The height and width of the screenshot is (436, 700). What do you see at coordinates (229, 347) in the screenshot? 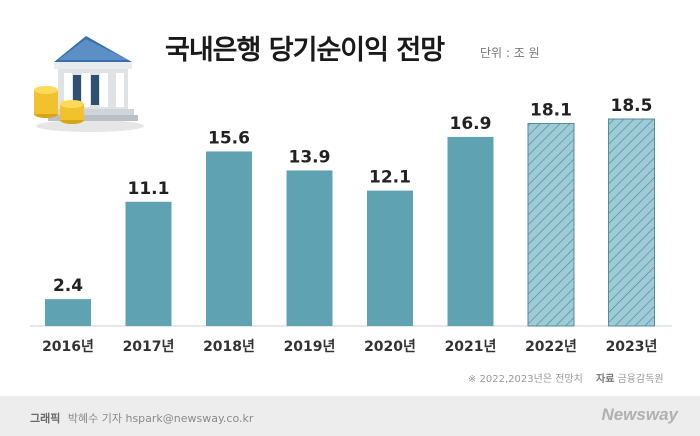
I see `category-label: 2018년` at bounding box center [229, 347].